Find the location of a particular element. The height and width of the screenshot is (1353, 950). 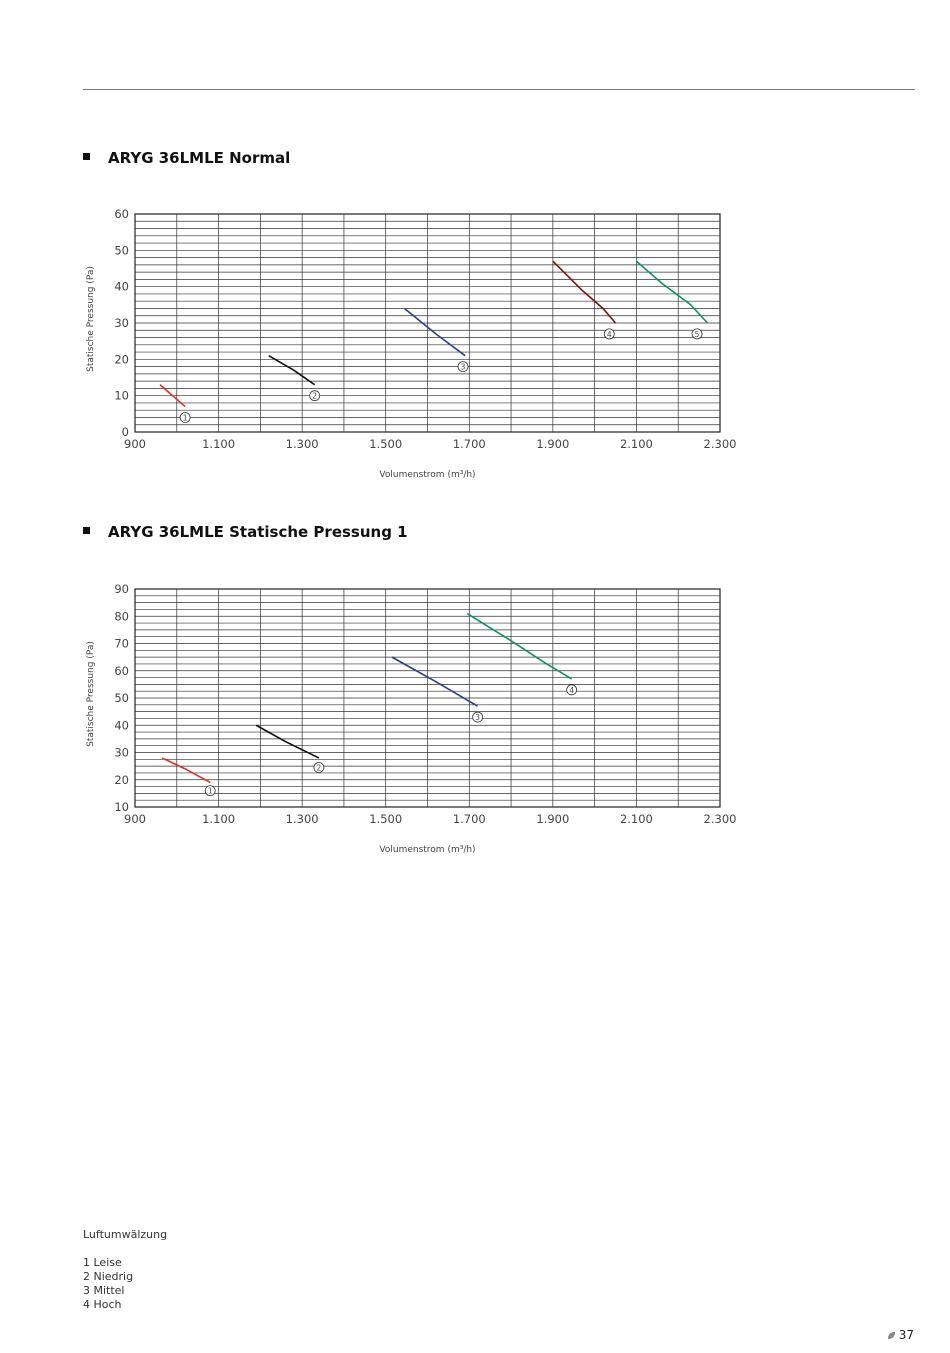

chart-heading-text: ARYG 36LMLE Normal is located at coordinates (199, 158).